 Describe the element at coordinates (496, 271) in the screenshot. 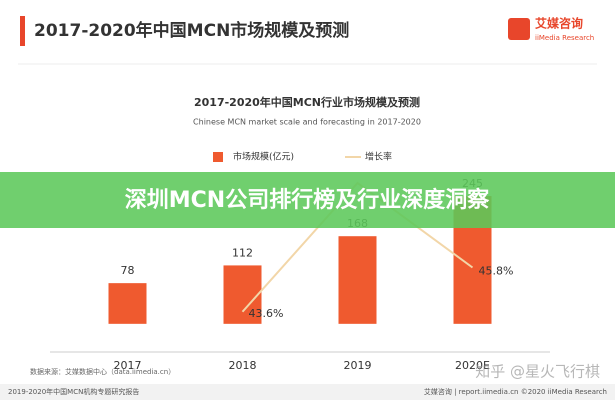

I see `data-label: 45.8%` at that location.